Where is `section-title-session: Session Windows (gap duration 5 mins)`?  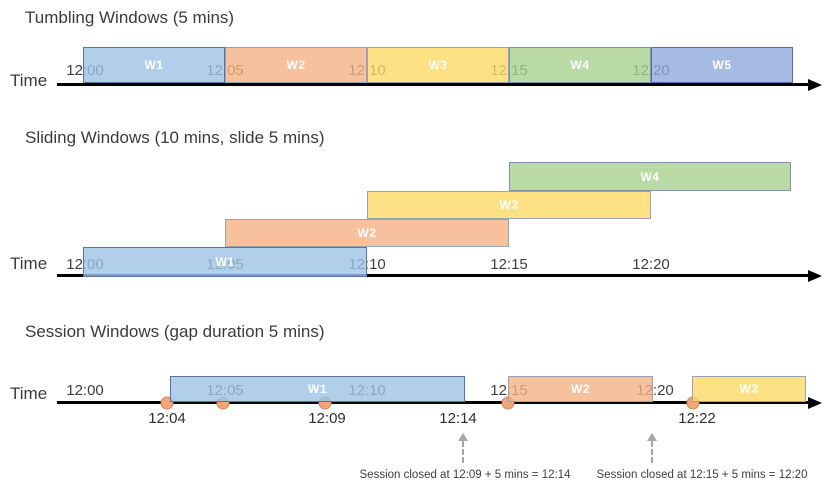
section-title-session: Session Windows (gap duration 5 mins) is located at coordinates (175, 331).